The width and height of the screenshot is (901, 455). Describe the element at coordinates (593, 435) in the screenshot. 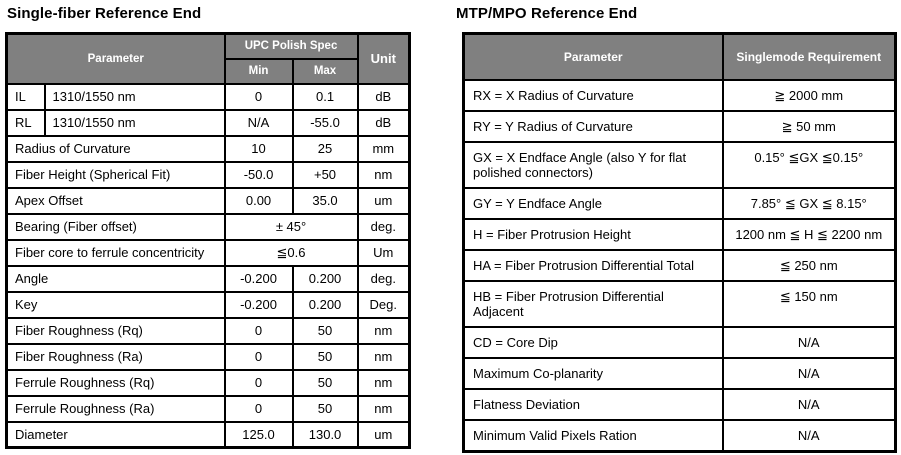

I see `parameter-cell: Minimum Valid Pixels Ration` at that location.